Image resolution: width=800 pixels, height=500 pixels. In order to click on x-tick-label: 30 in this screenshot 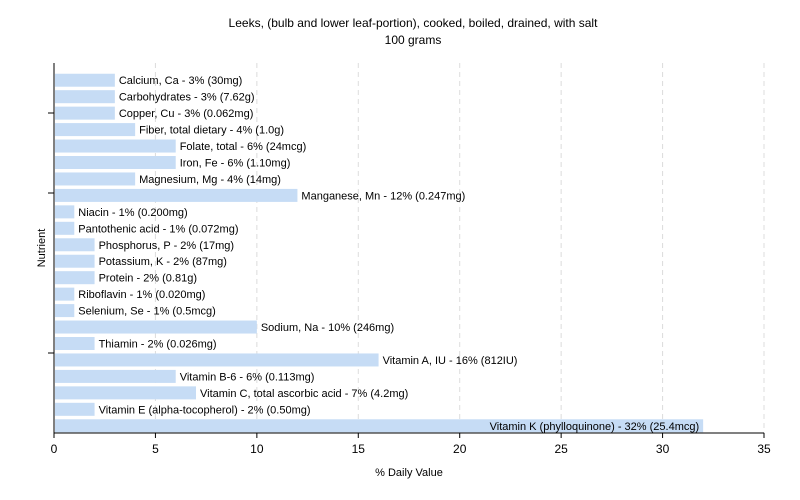, I will do `click(663, 449)`.